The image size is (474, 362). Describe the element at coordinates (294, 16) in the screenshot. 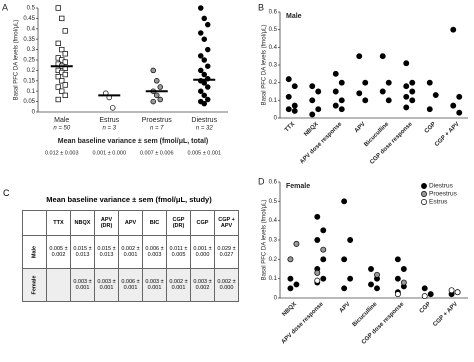

I see `panel-label: Male` at that location.